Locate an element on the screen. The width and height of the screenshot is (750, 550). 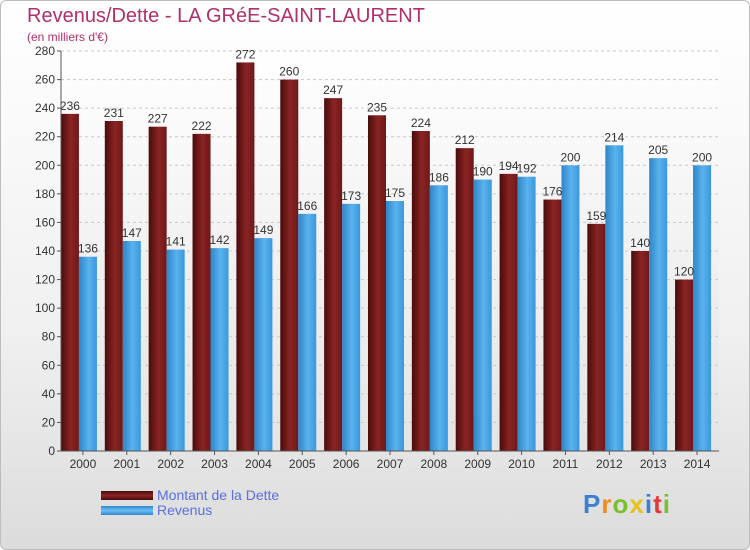
x-tick-label: 2003 is located at coordinates (214, 464).